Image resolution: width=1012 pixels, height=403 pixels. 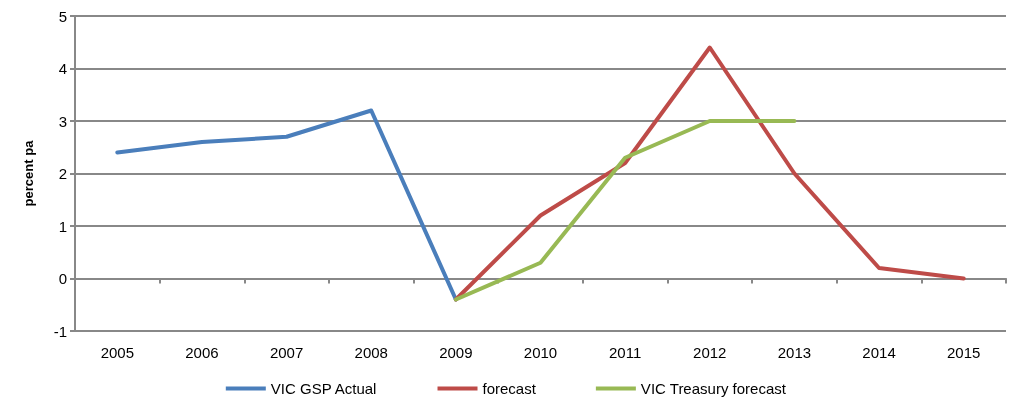 I want to click on x-tick-label: 2008, so click(x=371, y=352).